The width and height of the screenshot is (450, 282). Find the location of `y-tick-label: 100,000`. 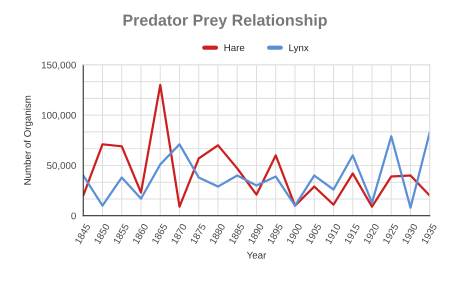

y-tick-label: 100,000 is located at coordinates (59, 116).